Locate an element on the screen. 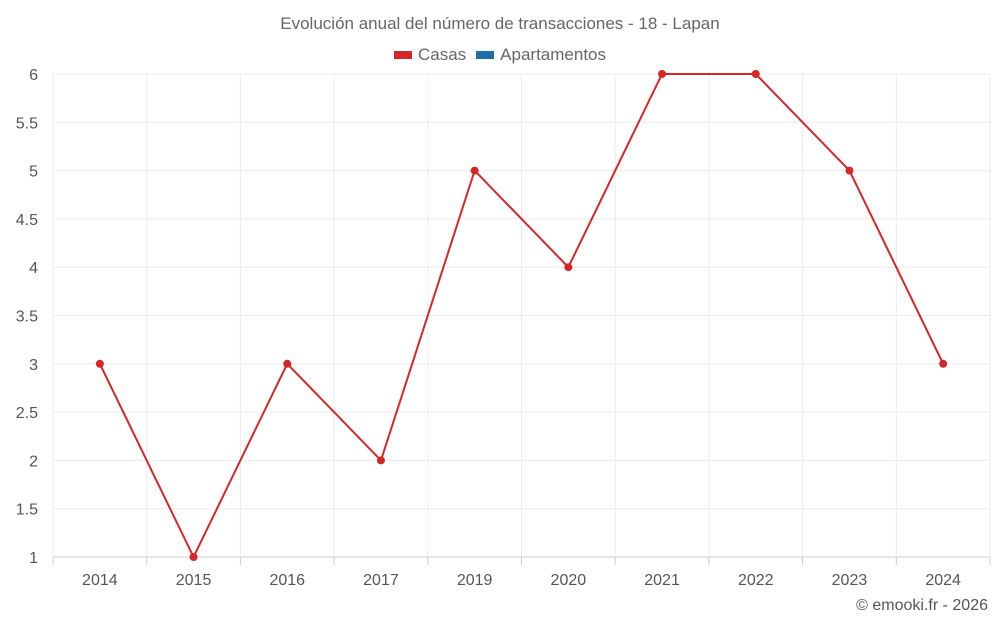 Image resolution: width=1000 pixels, height=625 pixels. legend-label-apartamentos: Apartamentos is located at coordinates (553, 54).